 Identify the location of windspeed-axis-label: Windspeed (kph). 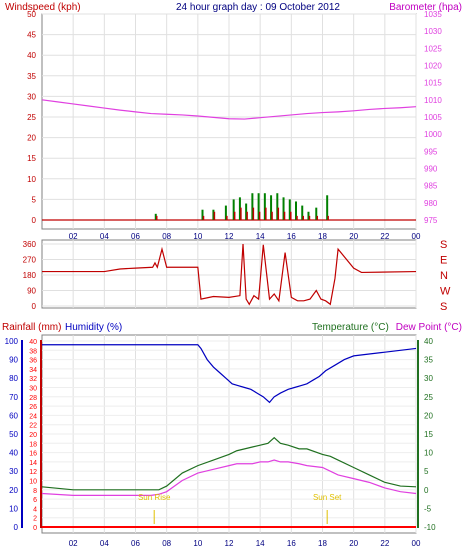
(43, 7).